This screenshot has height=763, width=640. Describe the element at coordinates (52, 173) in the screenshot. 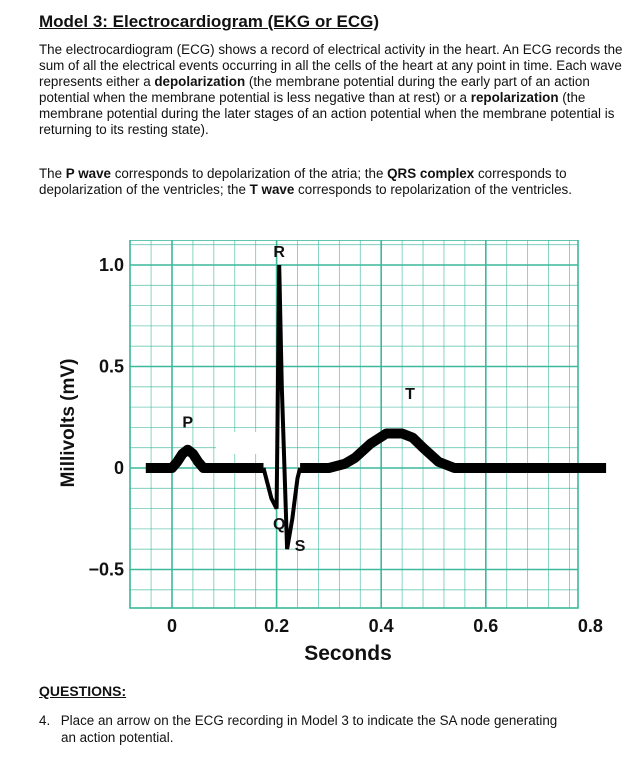

I see `text-run: The` at that location.